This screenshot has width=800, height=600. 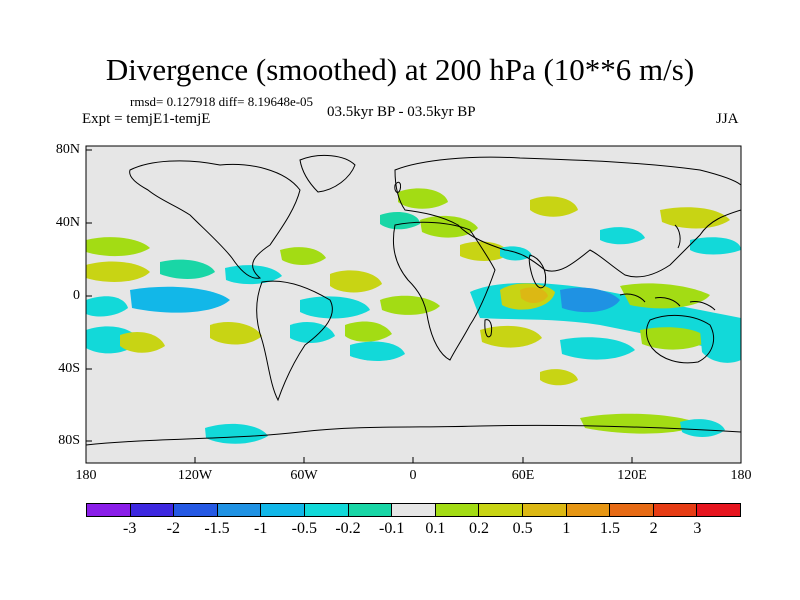 I want to click on xtick-label: 0, so click(x=413, y=475).